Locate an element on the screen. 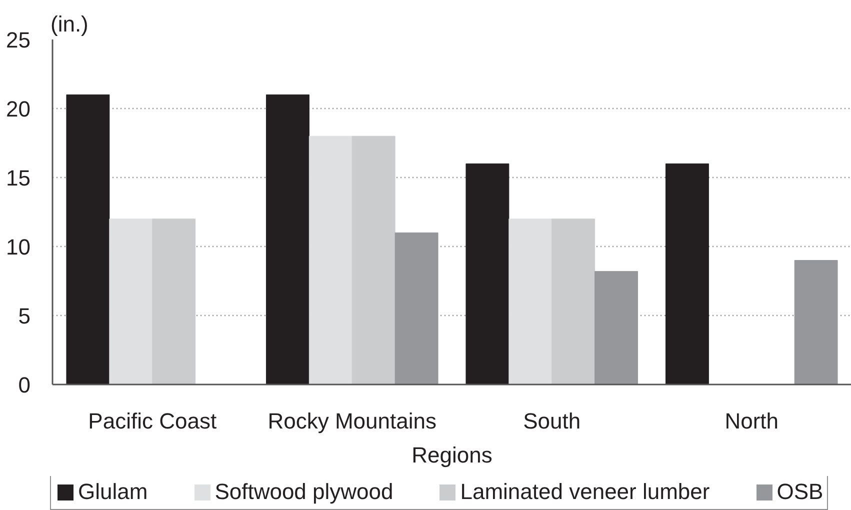 The height and width of the screenshot is (510, 851). x-axis-title: Regions is located at coordinates (452, 455).